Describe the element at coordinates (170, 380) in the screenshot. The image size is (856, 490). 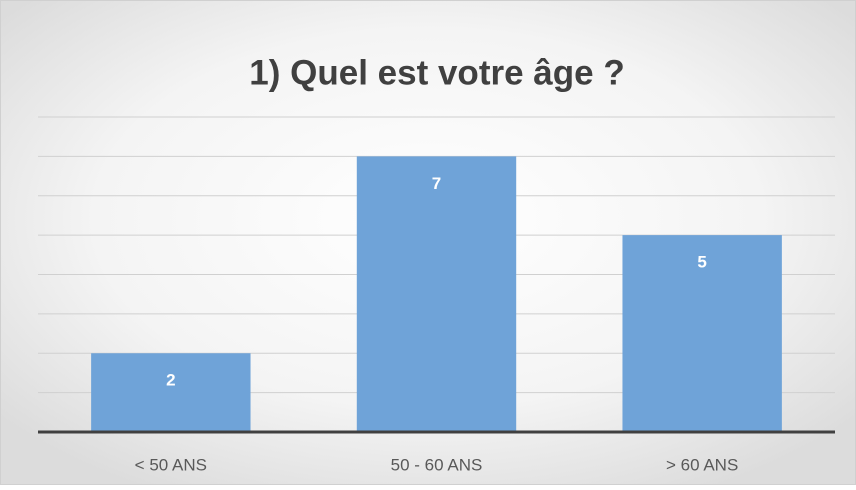
I see `data-label: 2` at that location.